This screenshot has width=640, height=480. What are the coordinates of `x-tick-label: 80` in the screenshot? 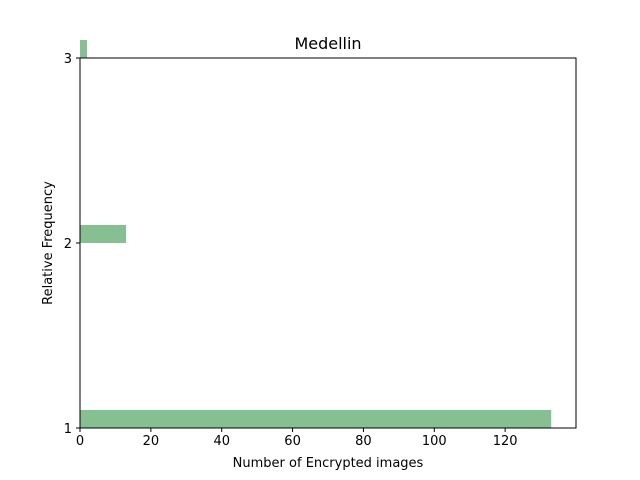 It's located at (363, 441).